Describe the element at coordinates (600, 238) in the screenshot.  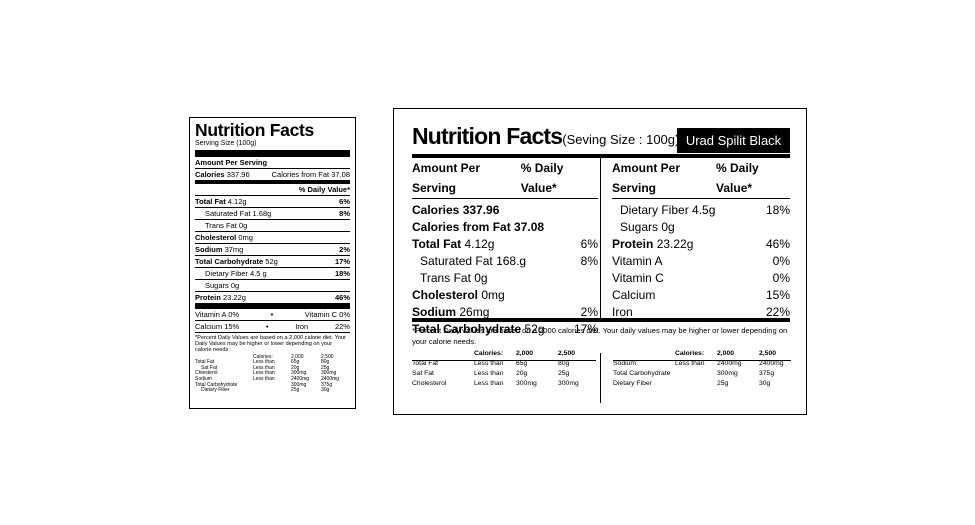
I see `column-divider` at that location.